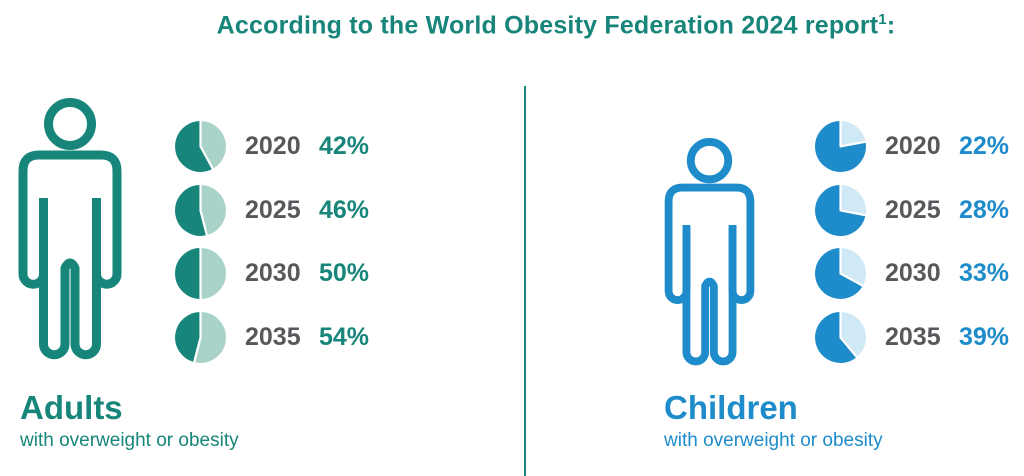 This screenshot has width=1024, height=476. Describe the element at coordinates (731, 407) in the screenshot. I see `children-heading: Children` at that location.